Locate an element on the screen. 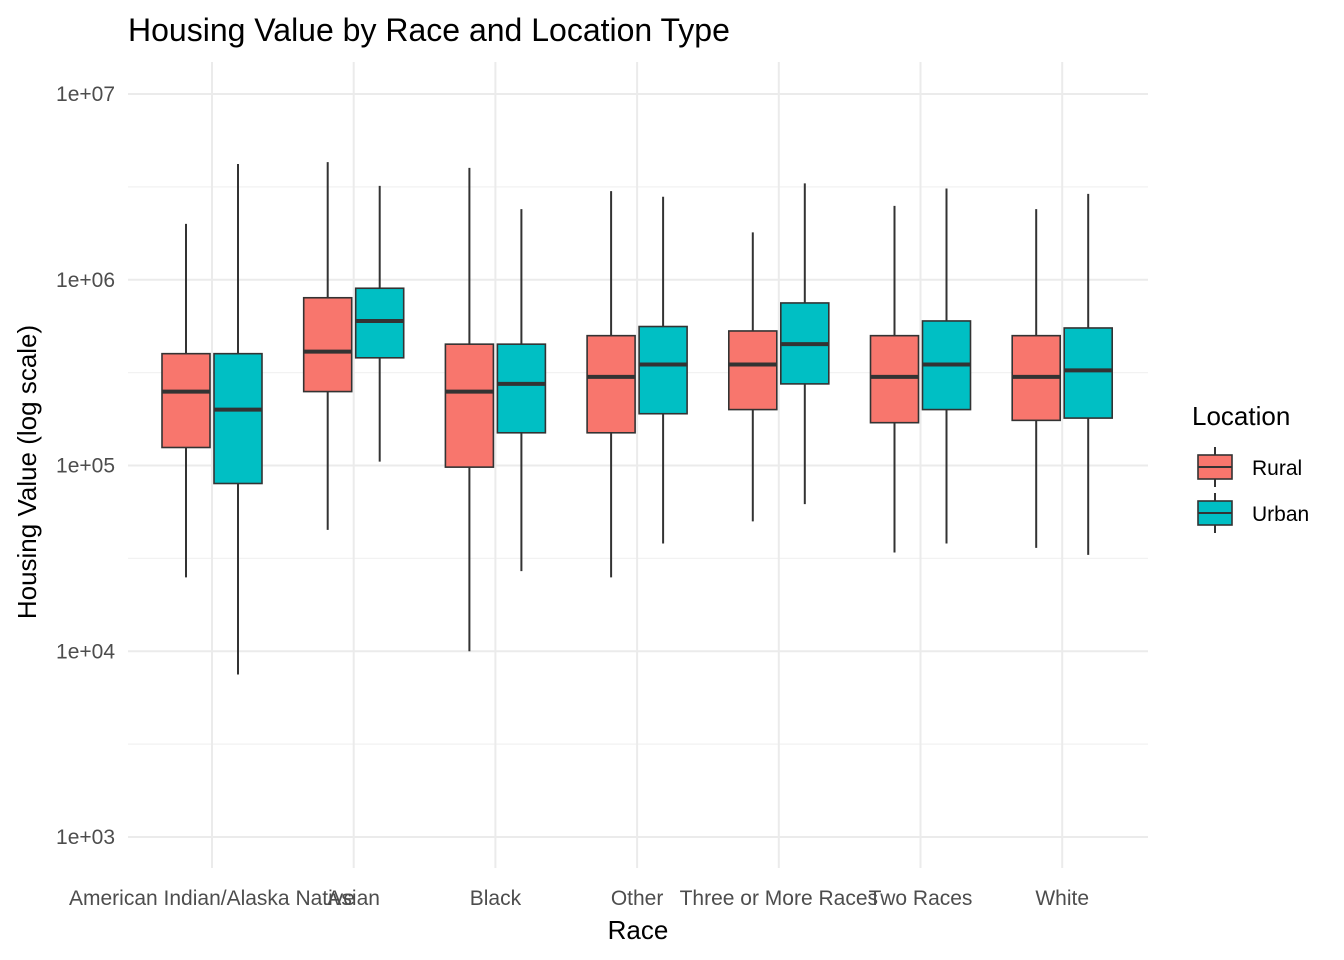 This screenshot has width=1344, height=960. legend-item-urban: Urban is located at coordinates (1253, 513).